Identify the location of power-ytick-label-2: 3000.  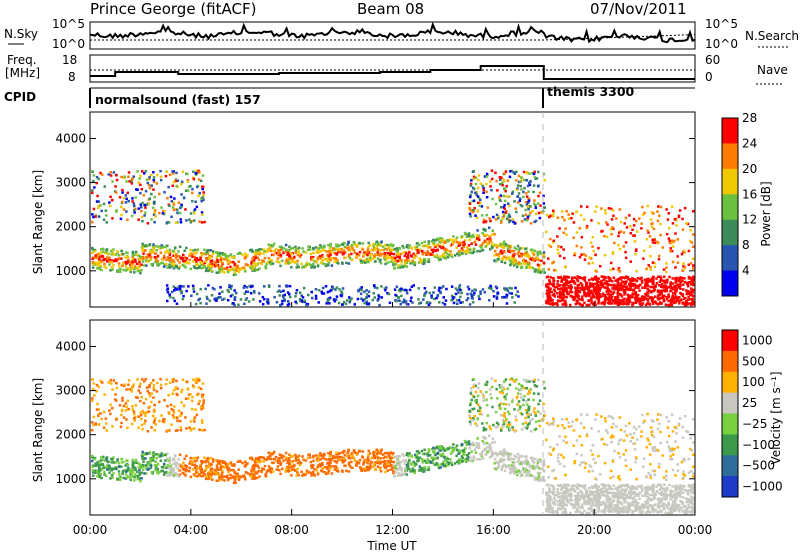
(70, 183).